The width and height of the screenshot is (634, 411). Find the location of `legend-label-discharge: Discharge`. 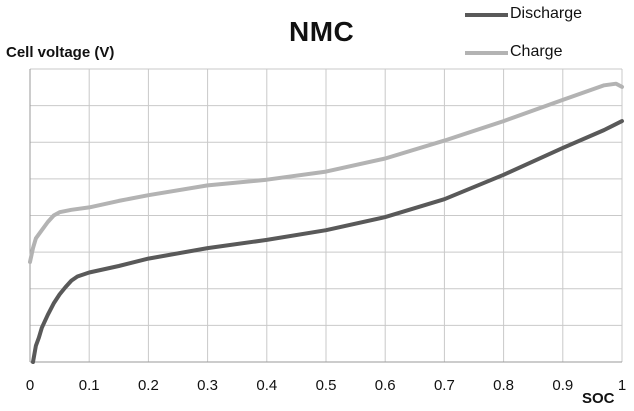

legend-label-discharge: Discharge is located at coordinates (546, 13).